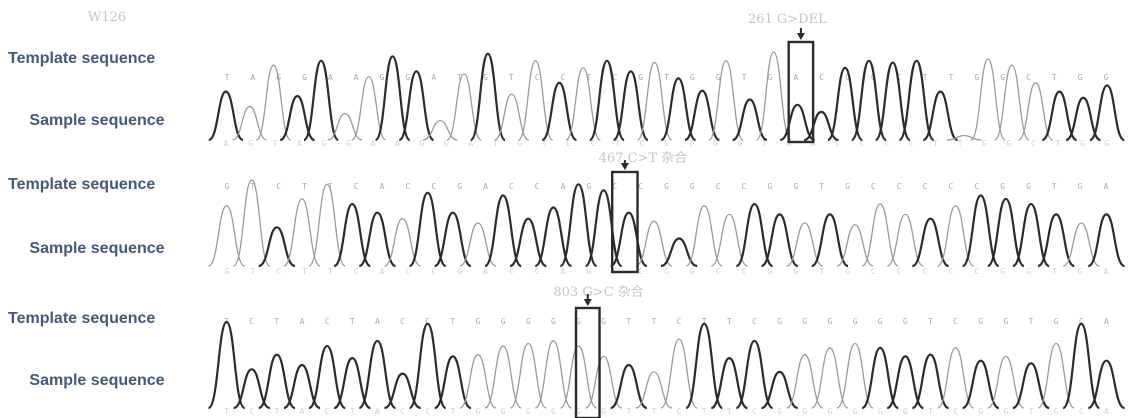  I want to click on mutation-box, so click(625, 222).